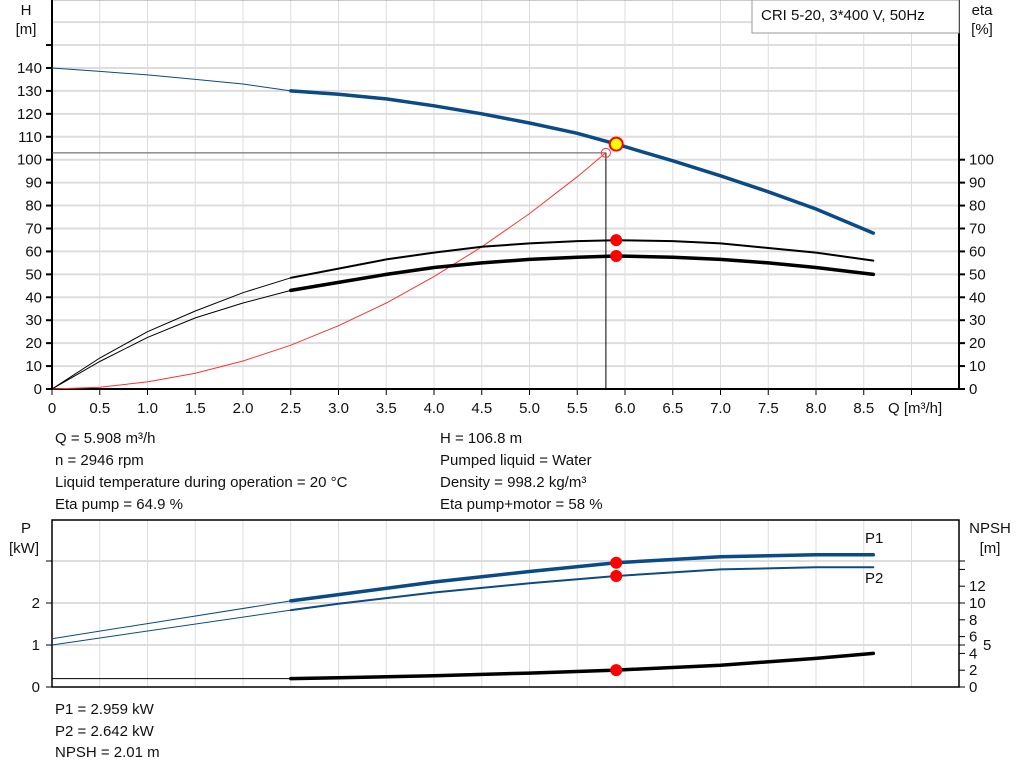  I want to click on eta-tick-label: 10, so click(977, 366).